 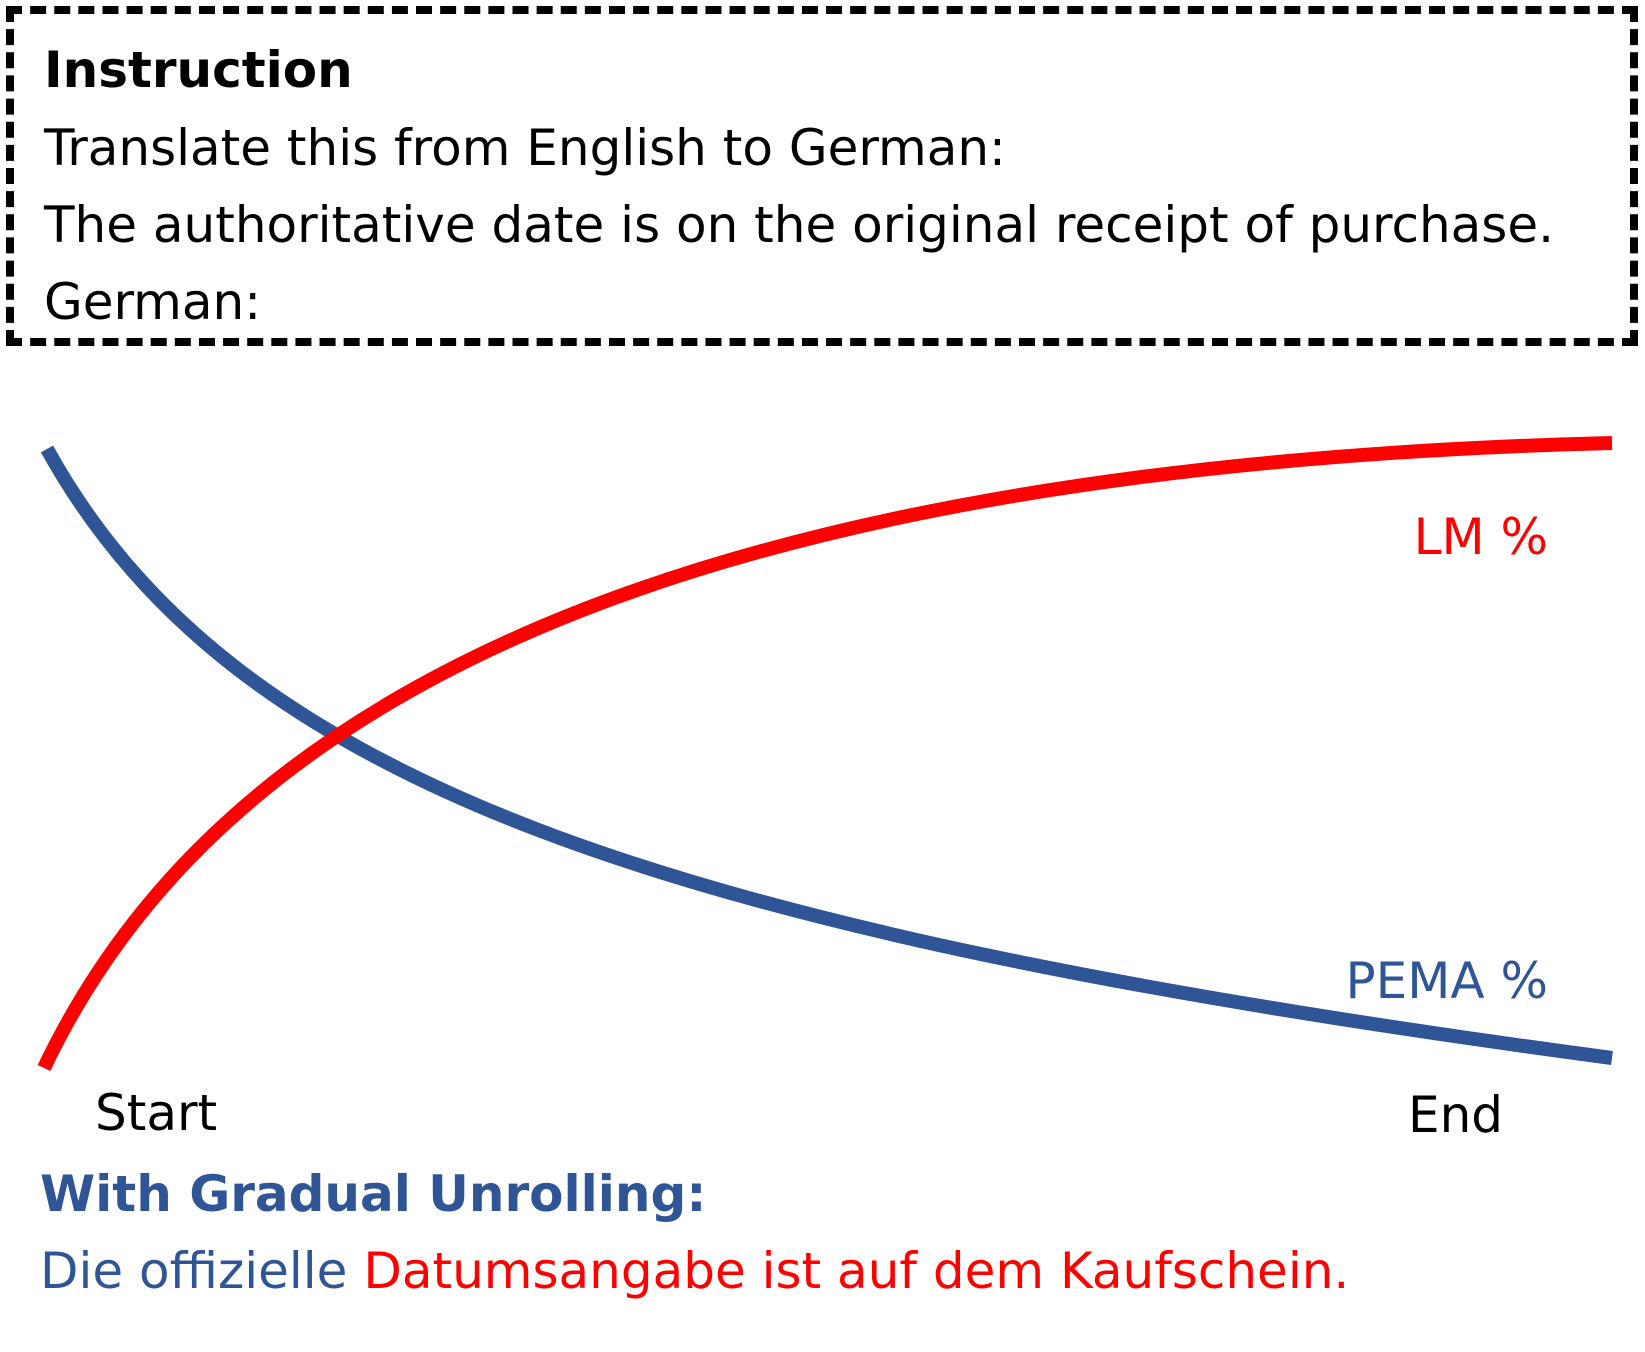 What do you see at coordinates (525, 148) in the screenshot?
I see `instruction-line: Translate this from English to German:` at bounding box center [525, 148].